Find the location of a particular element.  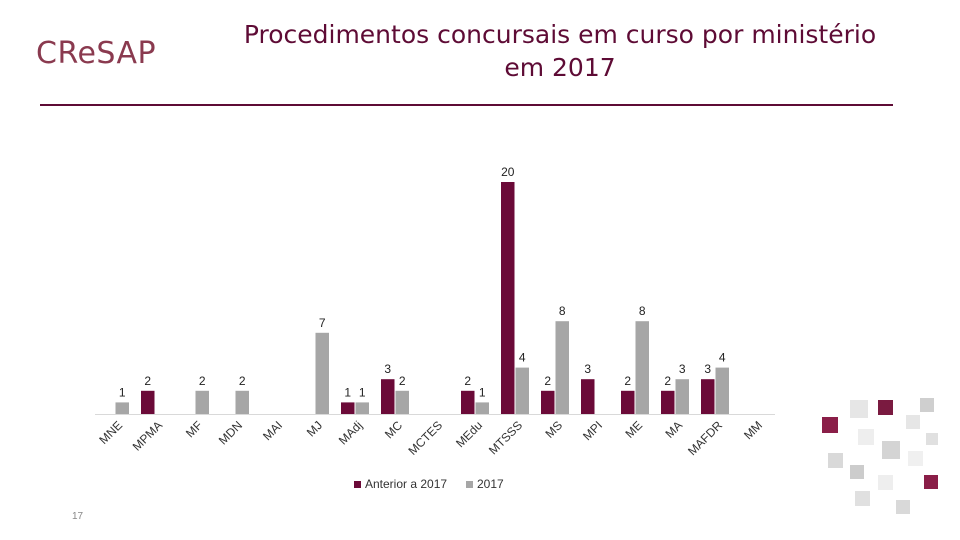

bar-2017-mc is located at coordinates (402, 402).